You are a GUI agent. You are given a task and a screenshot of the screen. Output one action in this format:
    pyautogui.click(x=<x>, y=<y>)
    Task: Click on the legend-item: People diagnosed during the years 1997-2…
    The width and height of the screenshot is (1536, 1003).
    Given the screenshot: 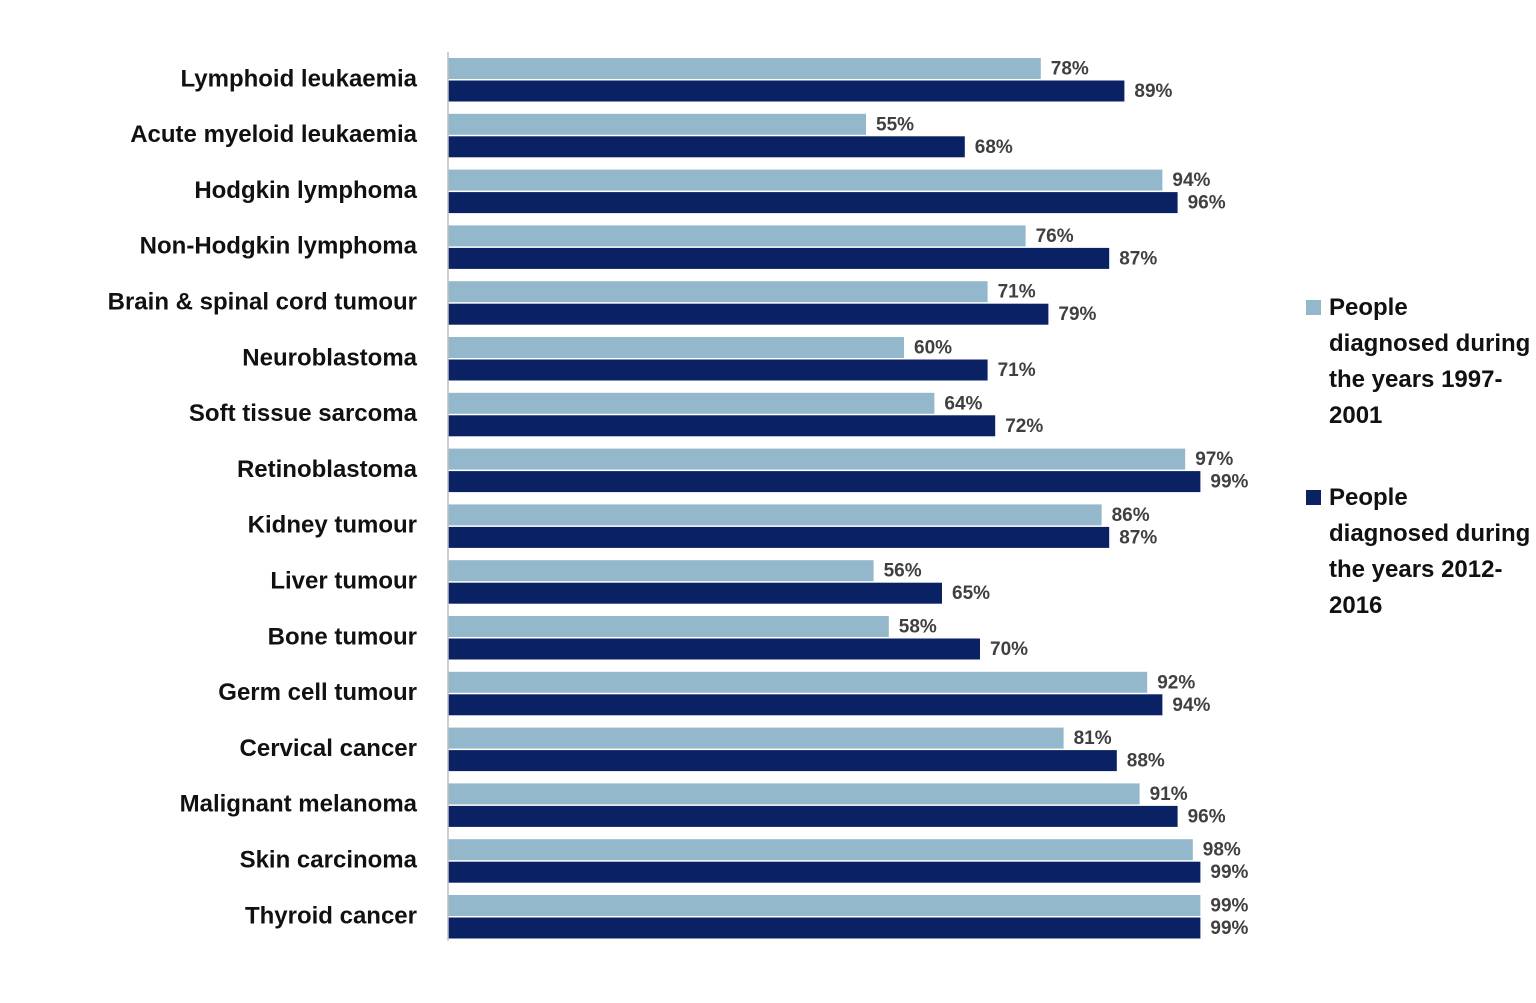 What is the action you would take?
    pyautogui.click(x=1418, y=362)
    